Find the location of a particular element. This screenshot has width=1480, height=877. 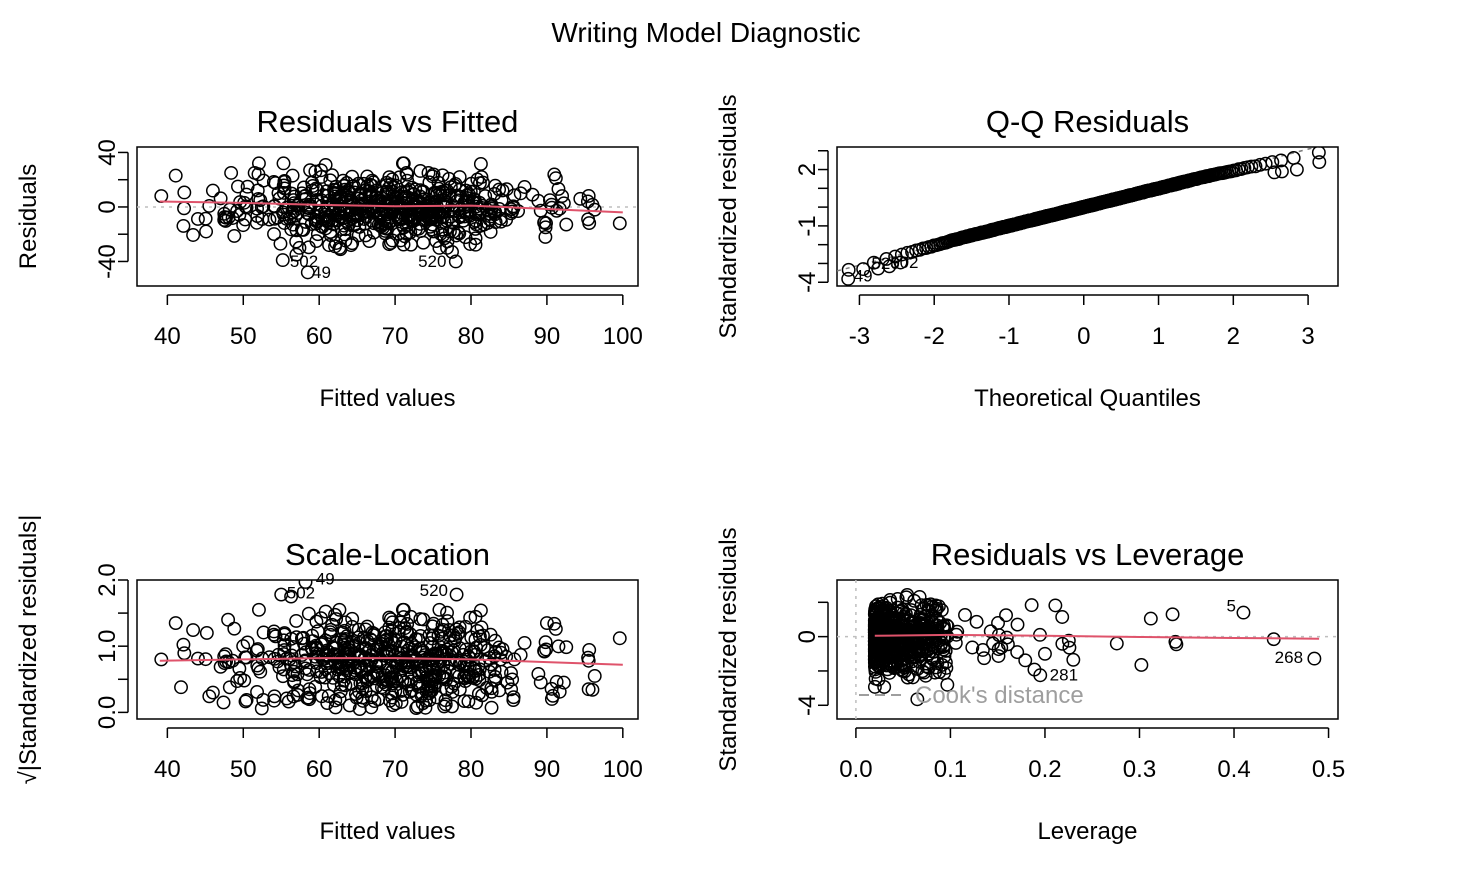

plot-frame is located at coordinates (387, 649).